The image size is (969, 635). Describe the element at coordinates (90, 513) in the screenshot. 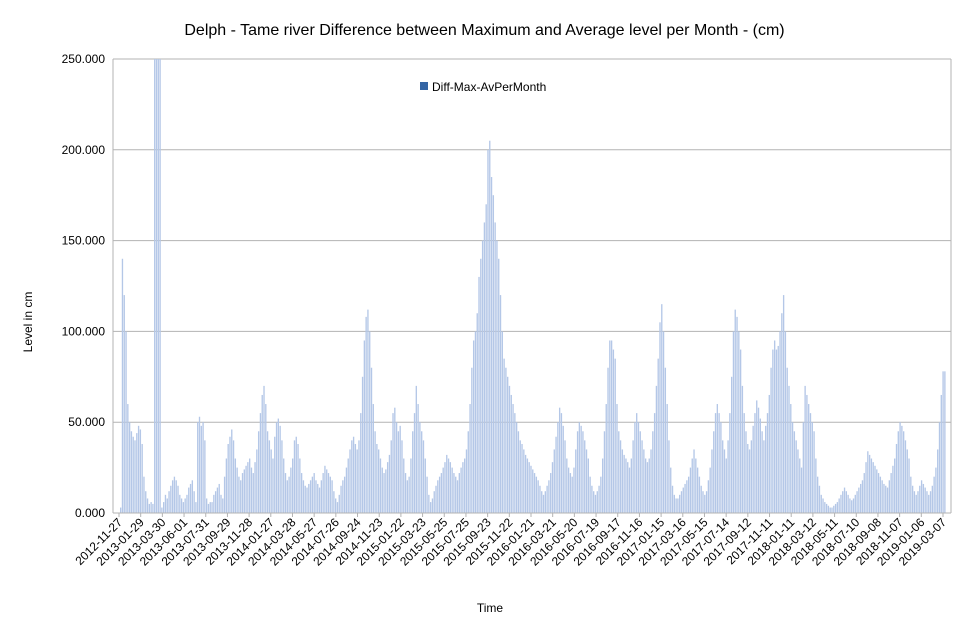

I see `y-tick-label: 0.000` at that location.